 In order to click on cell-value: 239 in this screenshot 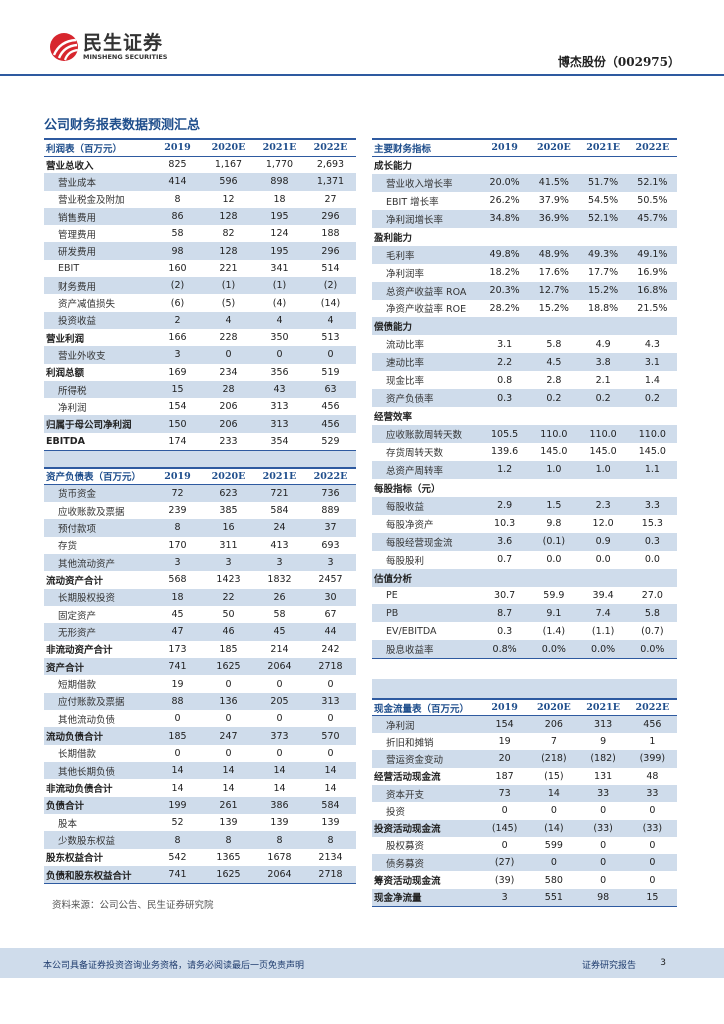, I will do `click(177, 511)`.